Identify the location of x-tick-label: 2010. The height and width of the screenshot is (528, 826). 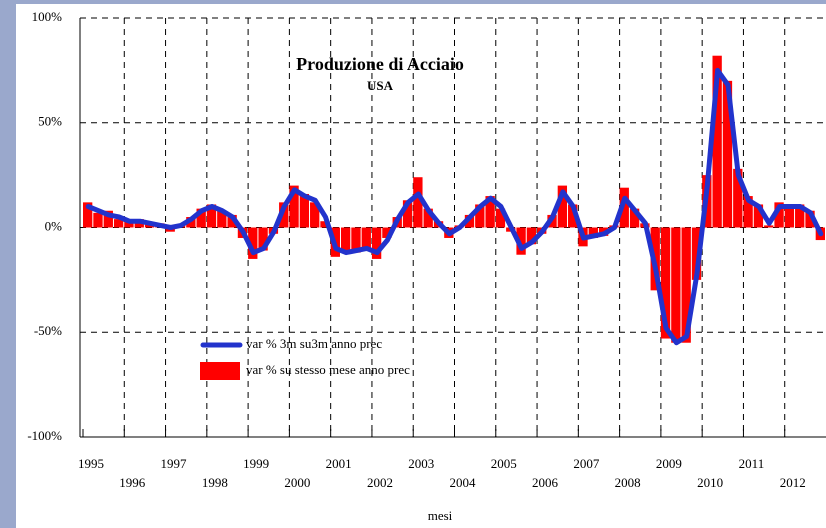
(710, 482).